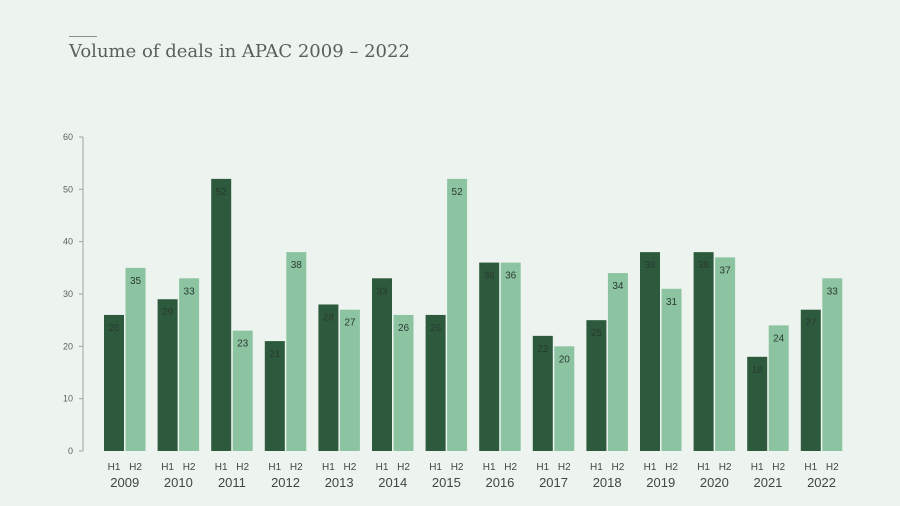 Image resolution: width=900 pixels, height=506 pixels. Describe the element at coordinates (725, 354) in the screenshot. I see `bar-h2-2020` at that location.